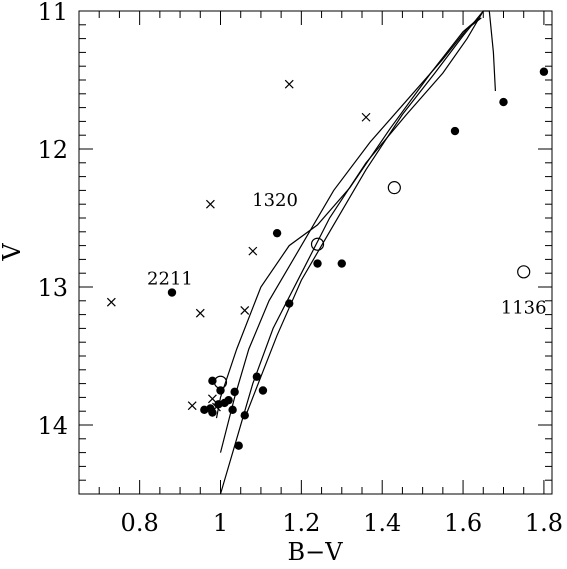 The height and width of the screenshot is (569, 567). What do you see at coordinates (463, 523) in the screenshot?
I see `x-tick-label: 1.6` at bounding box center [463, 523].